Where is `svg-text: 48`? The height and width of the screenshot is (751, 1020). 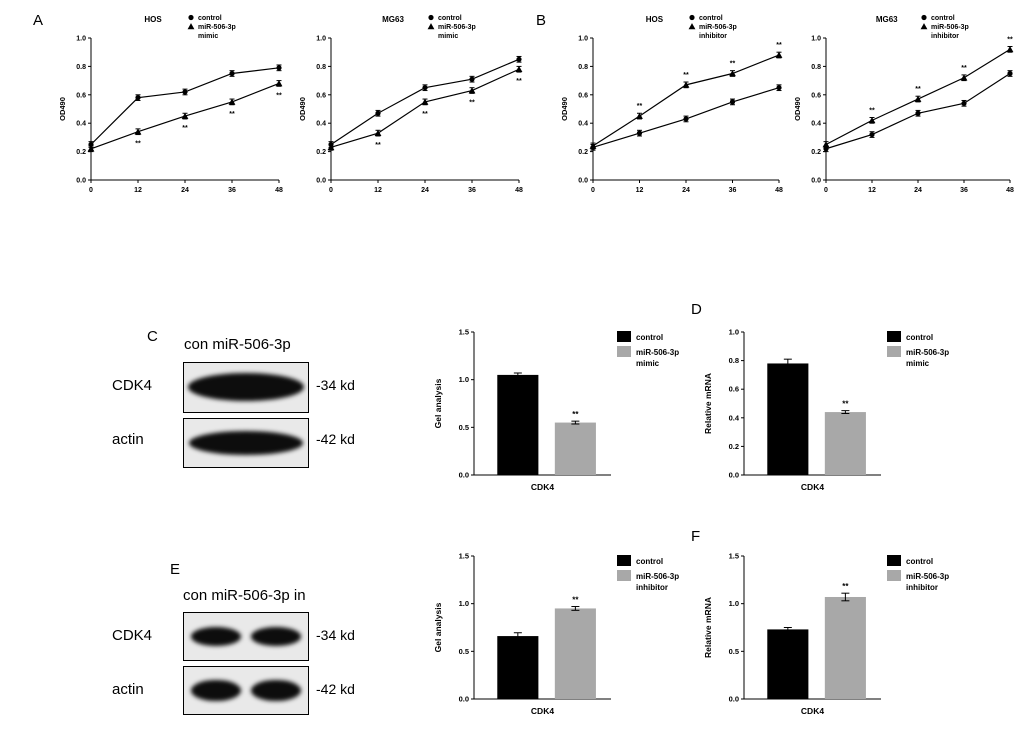
svg-text: 48 is located at coordinates (519, 190).